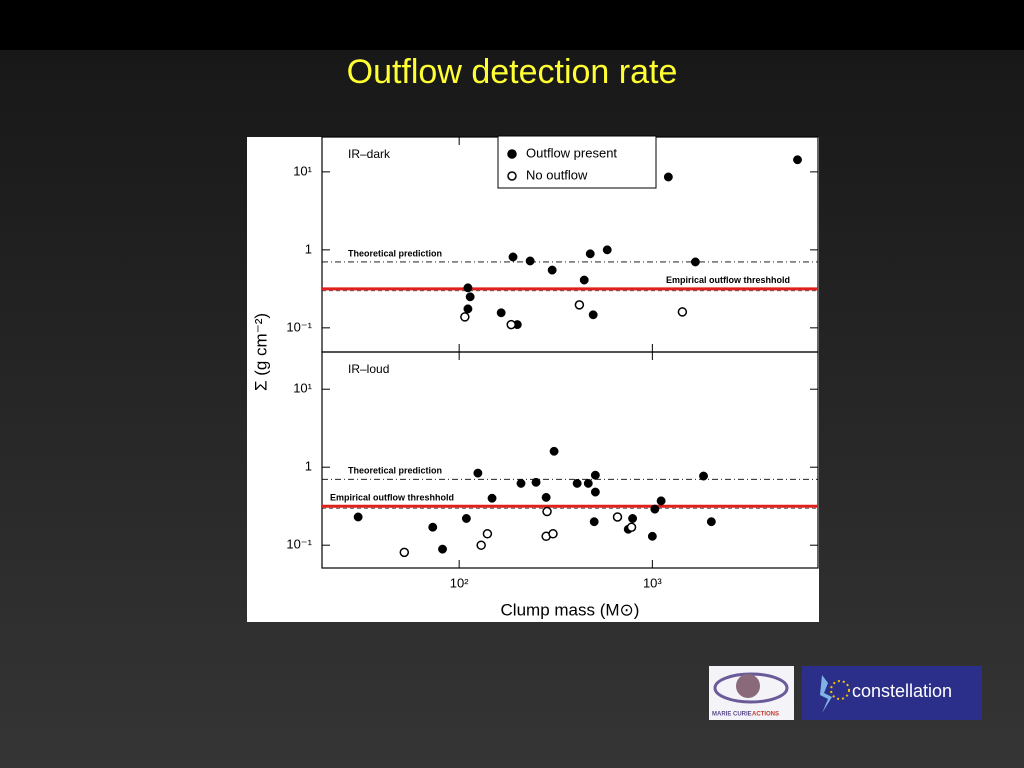 Image resolution: width=1024 pixels, height=768 pixels. I want to click on logo-text: ACTIONS, so click(765, 715).